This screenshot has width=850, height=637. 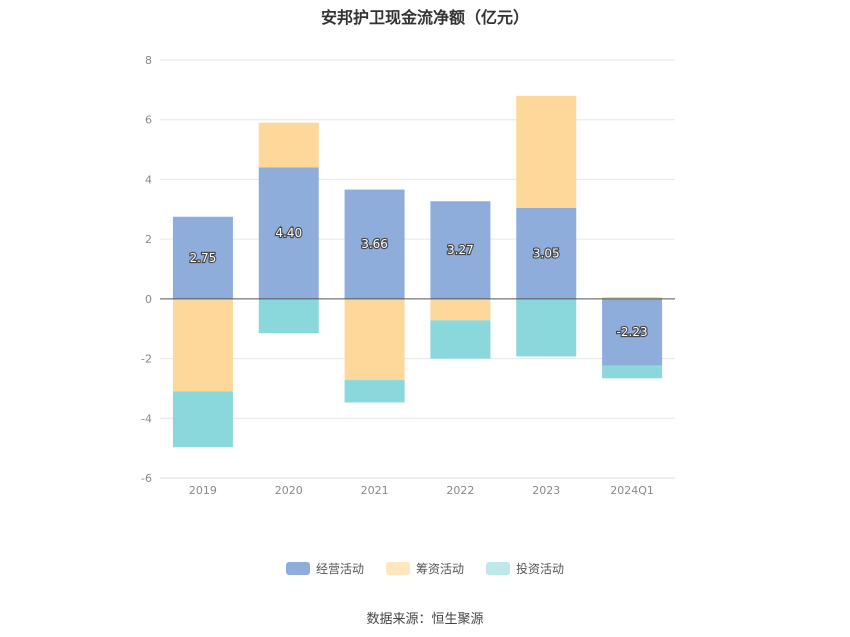 I want to click on data-label-operating-2019: 2.75, so click(x=203, y=258).